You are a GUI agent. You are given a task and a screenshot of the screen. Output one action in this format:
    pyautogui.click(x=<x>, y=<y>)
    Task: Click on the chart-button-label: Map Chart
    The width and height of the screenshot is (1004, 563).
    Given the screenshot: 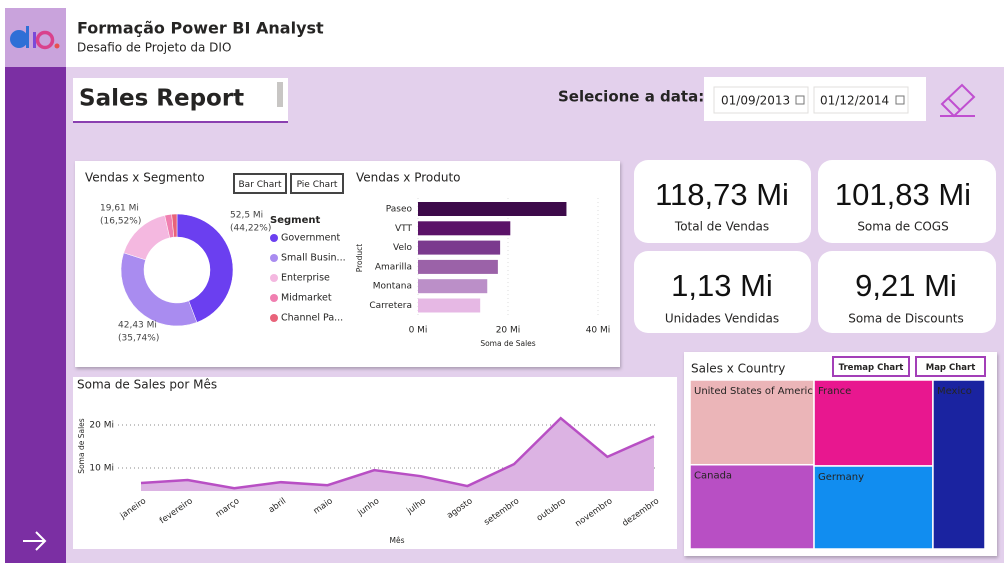 What is the action you would take?
    pyautogui.click(x=951, y=368)
    